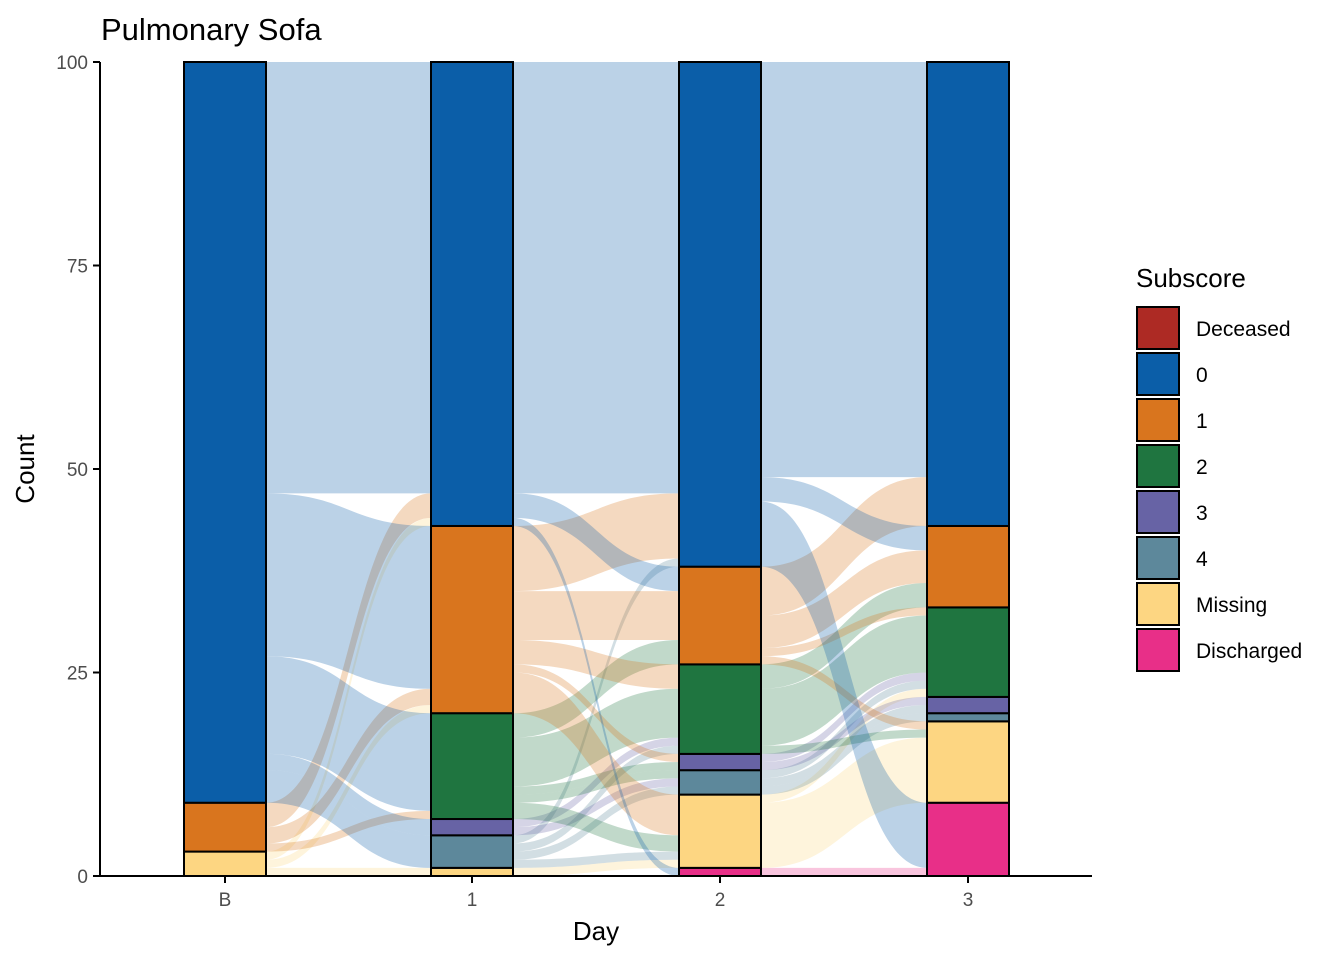 The width and height of the screenshot is (1344, 960). What do you see at coordinates (1249, 651) in the screenshot?
I see `legend-label-discharged: Discharged` at bounding box center [1249, 651].